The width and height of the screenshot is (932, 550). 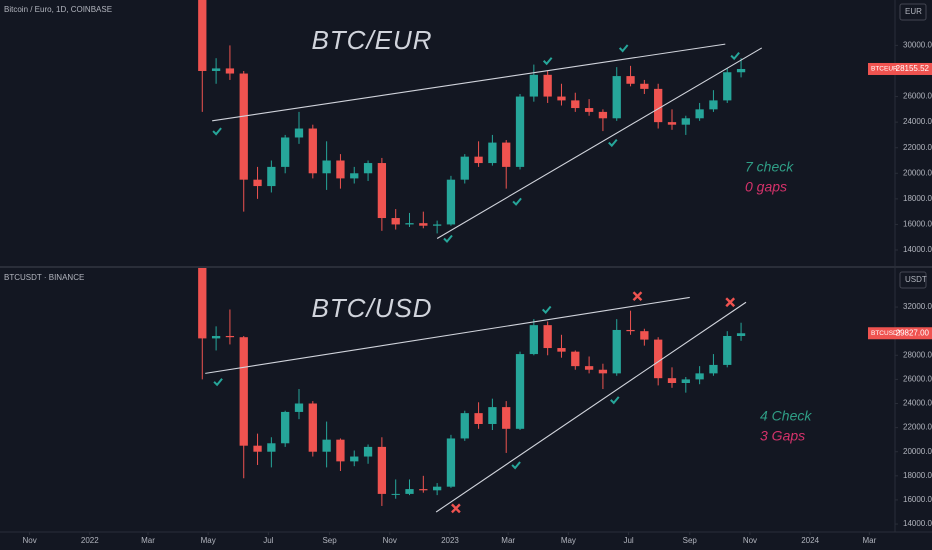 I want to click on y-tick-label: 24000.00, so click(x=917, y=403).